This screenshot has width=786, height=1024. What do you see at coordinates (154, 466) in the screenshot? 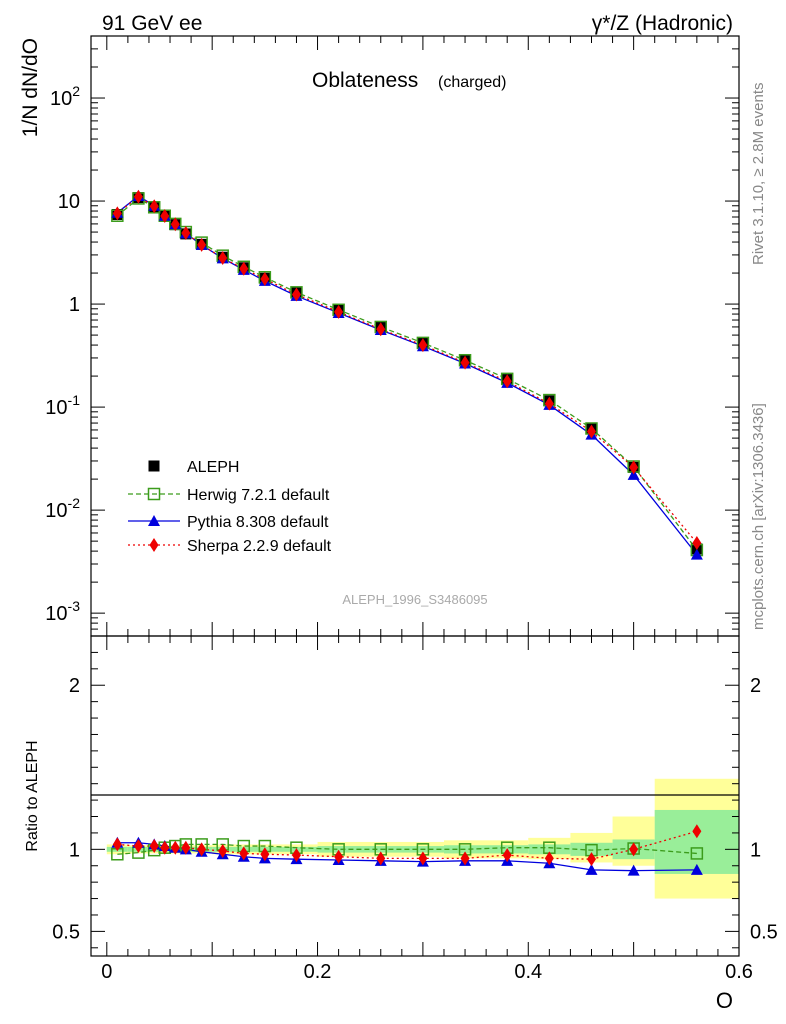
I see `legend-marker-aleph` at bounding box center [154, 466].